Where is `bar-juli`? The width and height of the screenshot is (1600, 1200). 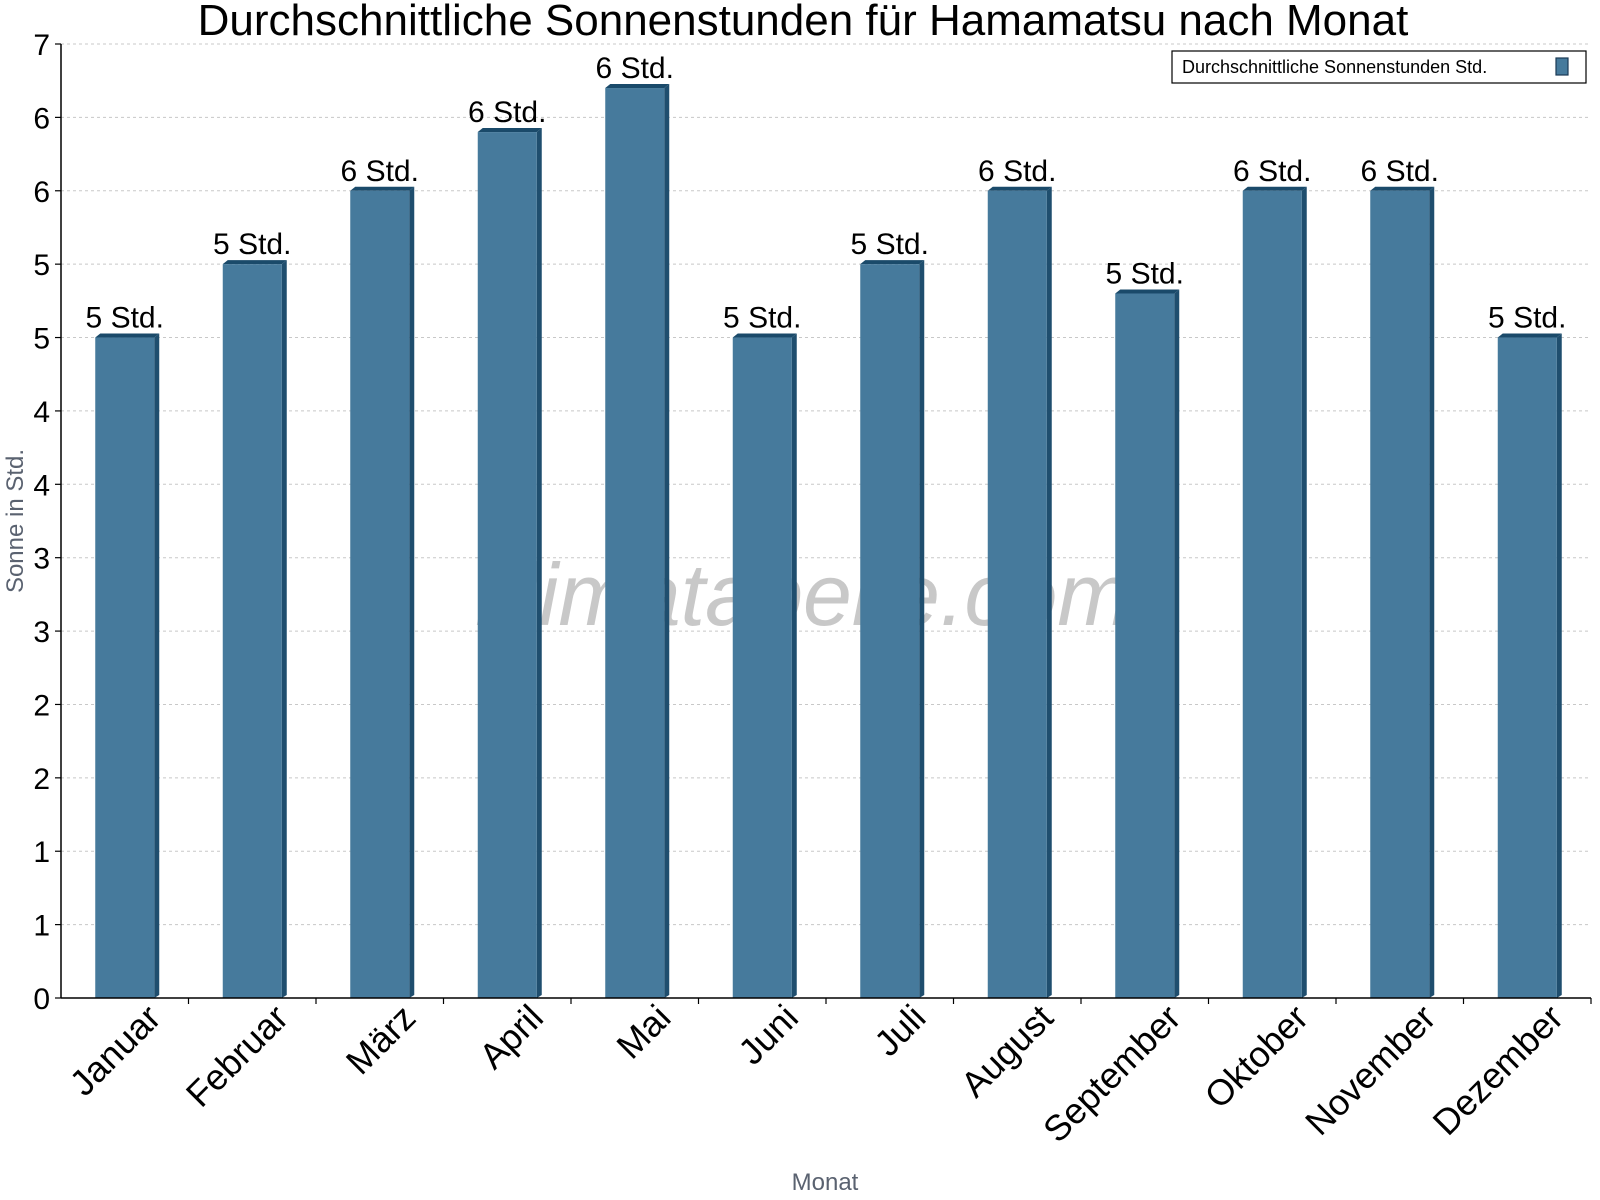 bar-juli is located at coordinates (892, 629).